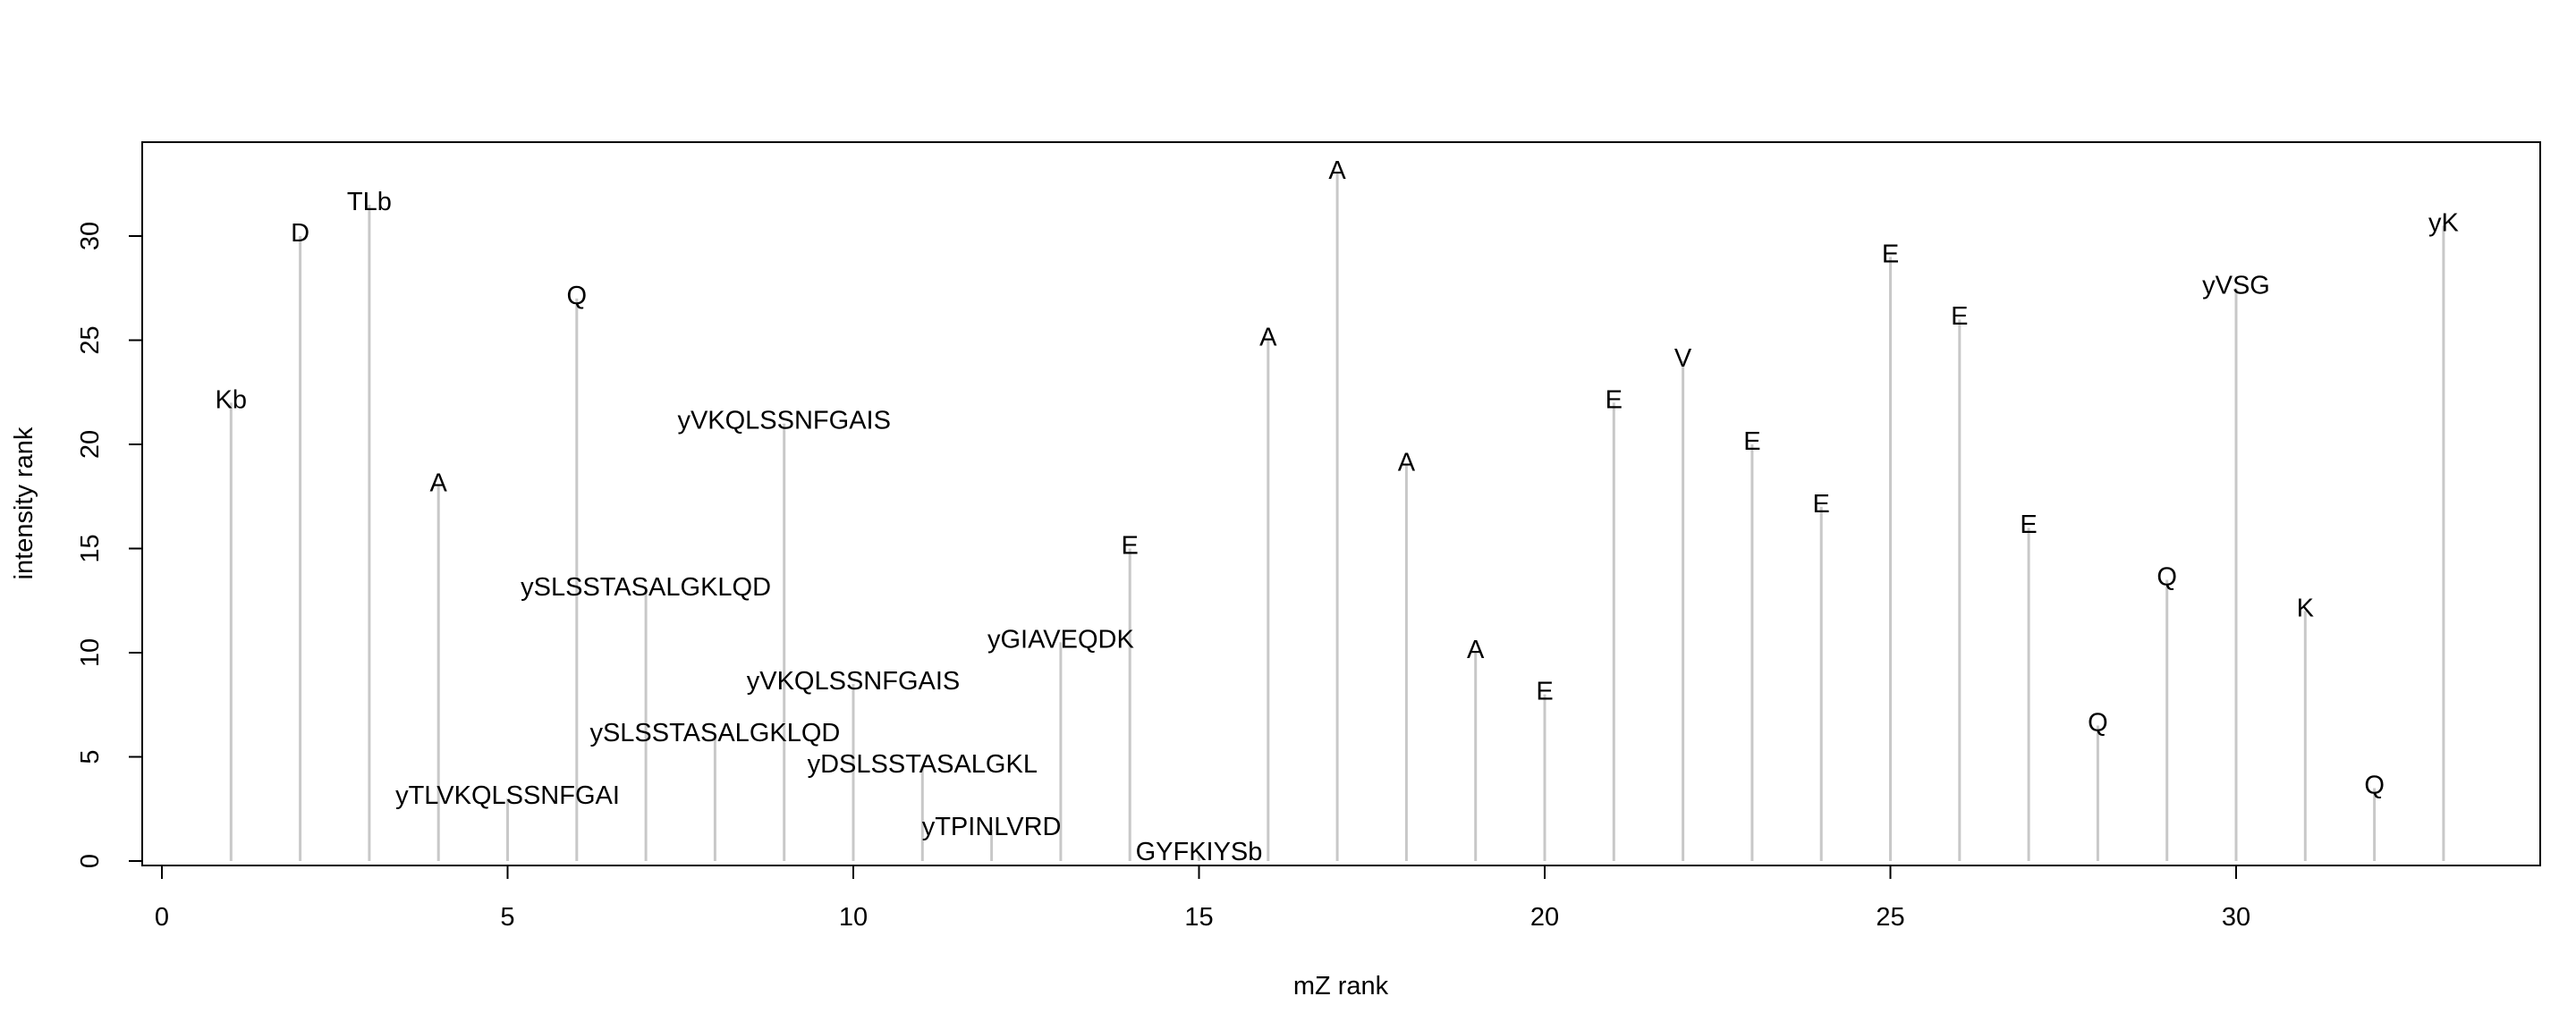  What do you see at coordinates (2306, 608) in the screenshot?
I see `peak-label: K` at bounding box center [2306, 608].